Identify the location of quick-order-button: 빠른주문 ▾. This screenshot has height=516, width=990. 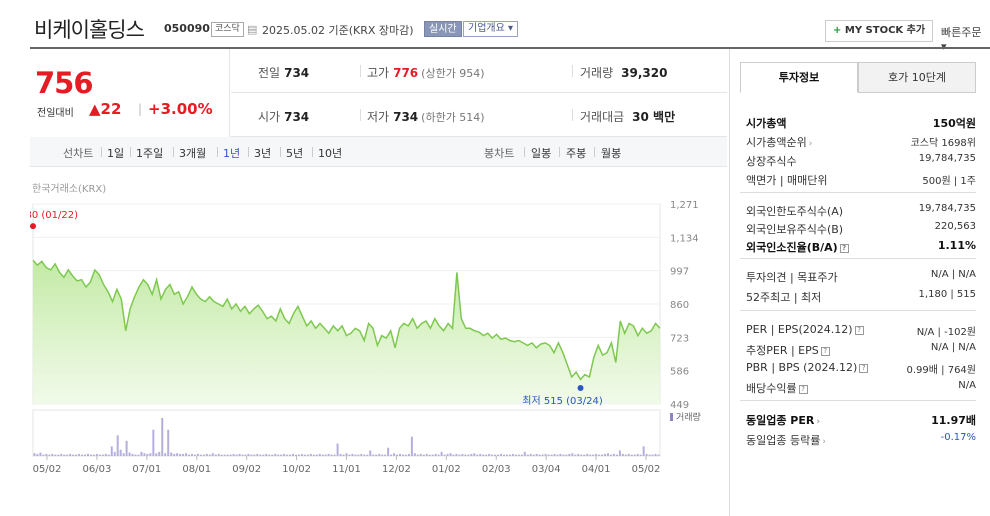
(961, 39).